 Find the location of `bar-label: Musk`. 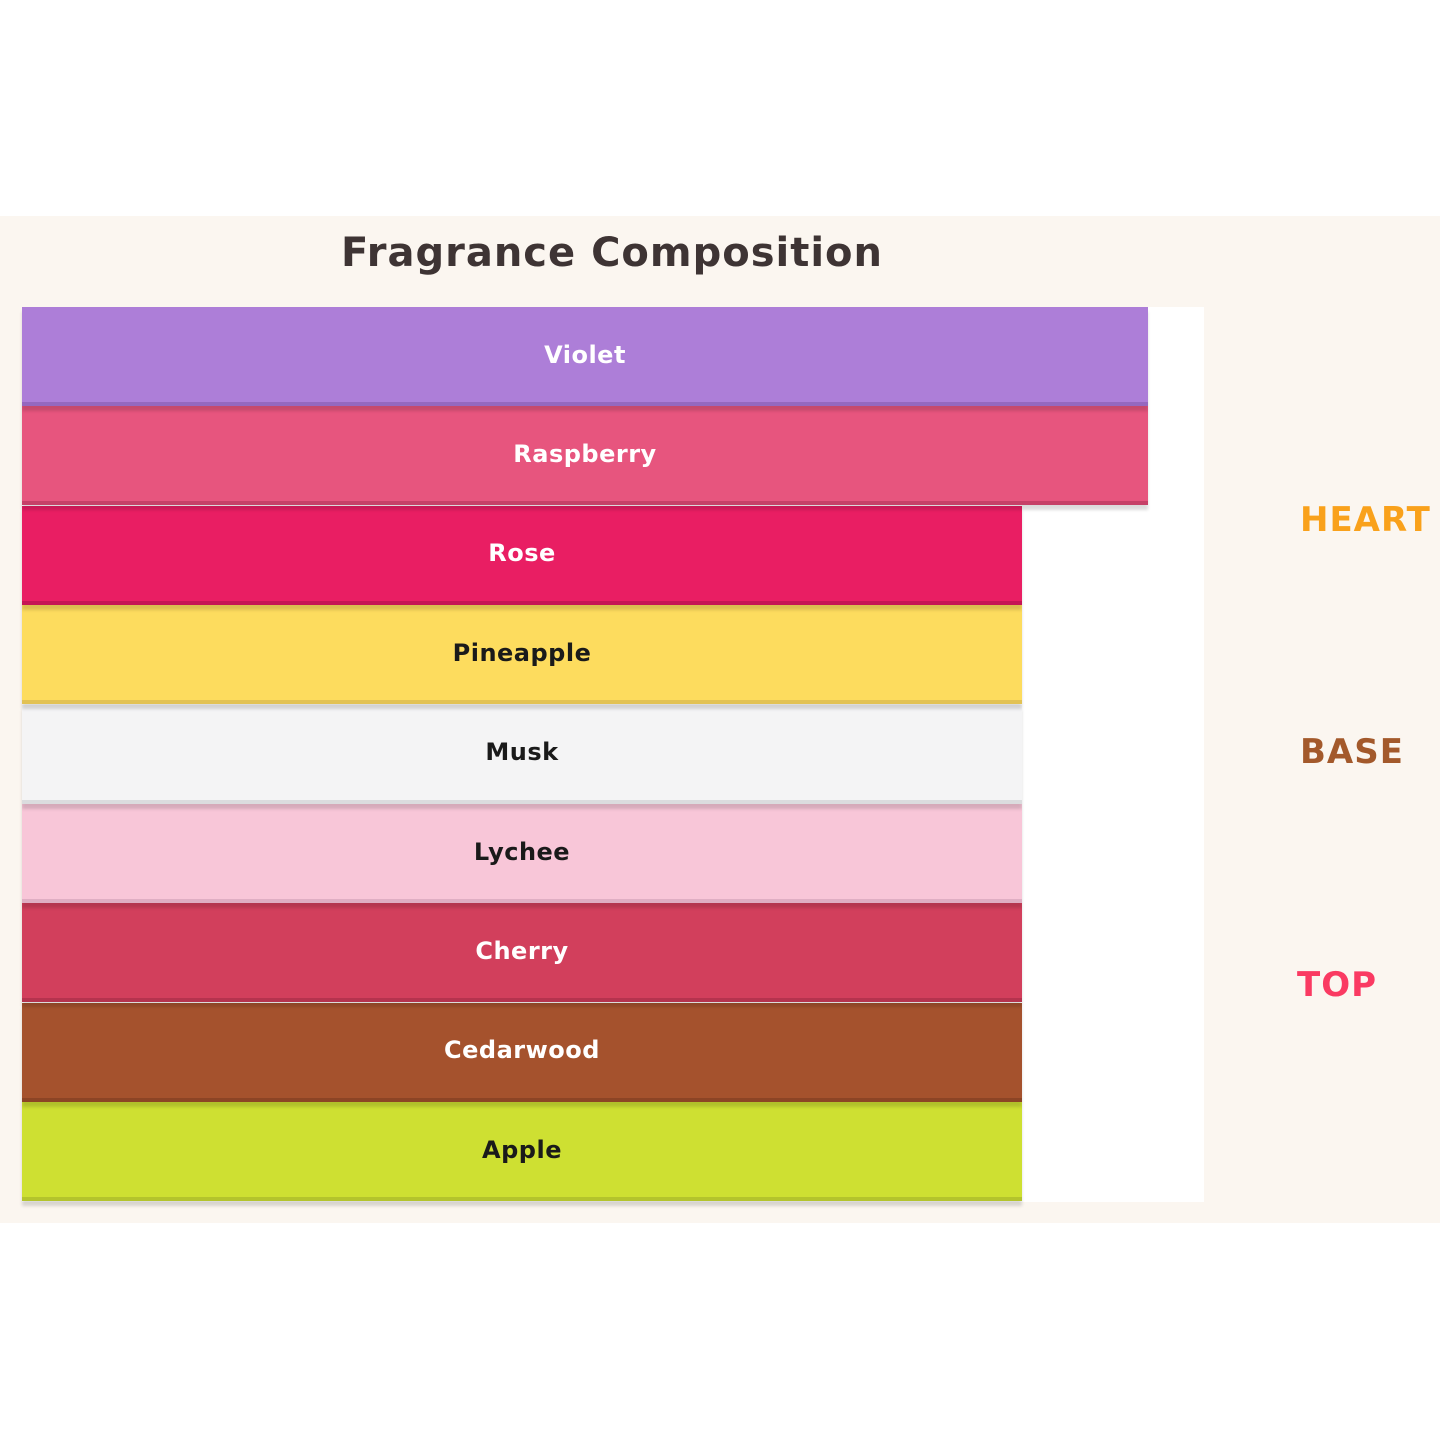

bar-label: Musk is located at coordinates (522, 752).